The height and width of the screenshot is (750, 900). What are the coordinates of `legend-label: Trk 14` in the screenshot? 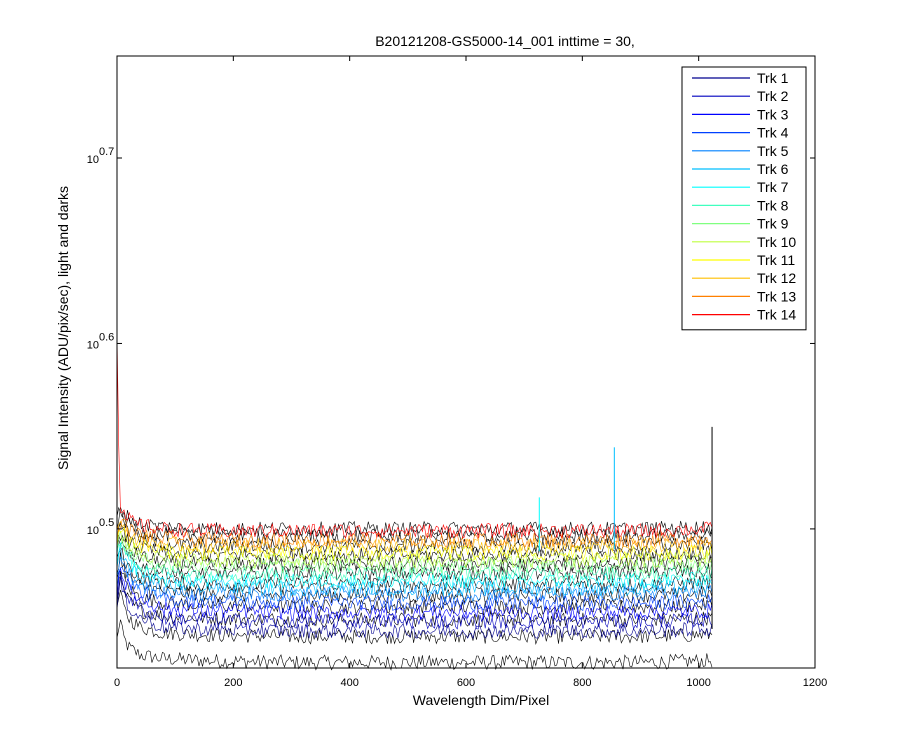 It's located at (776, 315).